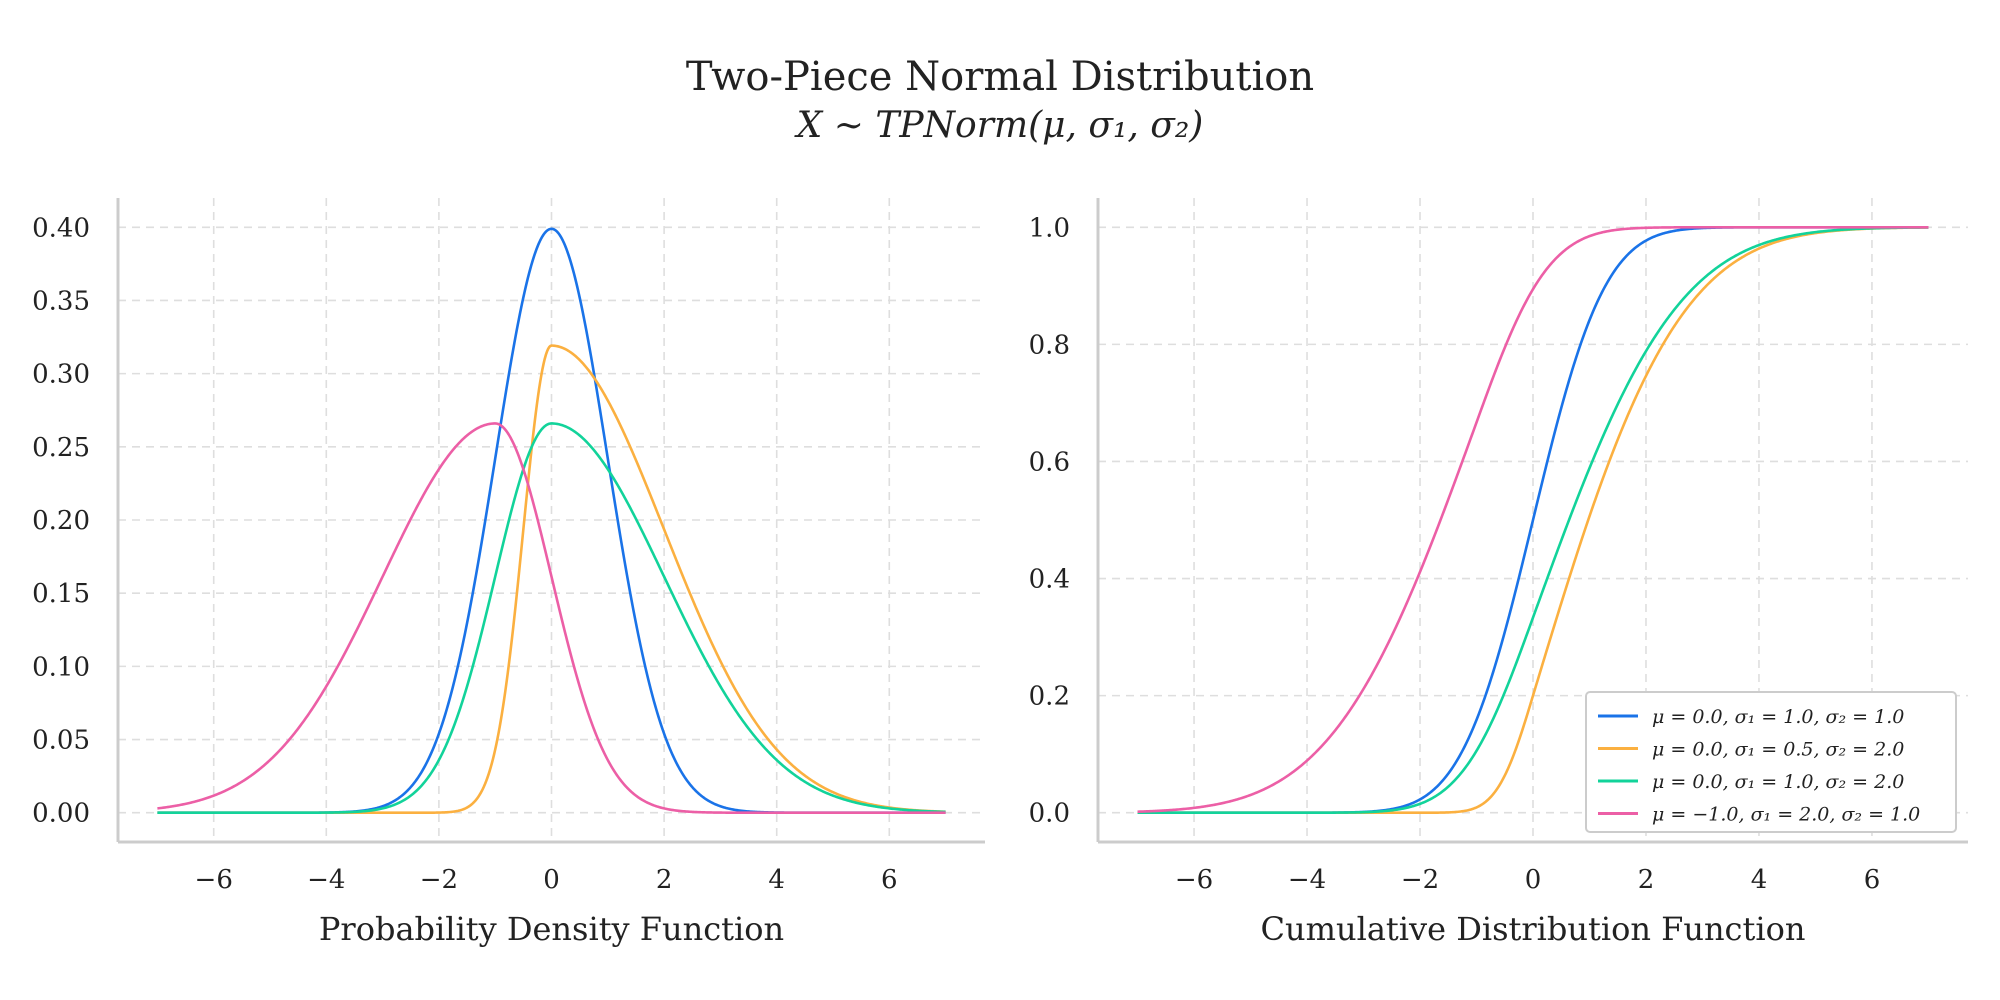 The width and height of the screenshot is (2000, 1000). I want to click on chart-subtitle: X ∼ TPNorm(μ, σ₁, σ₂), so click(1000, 125).